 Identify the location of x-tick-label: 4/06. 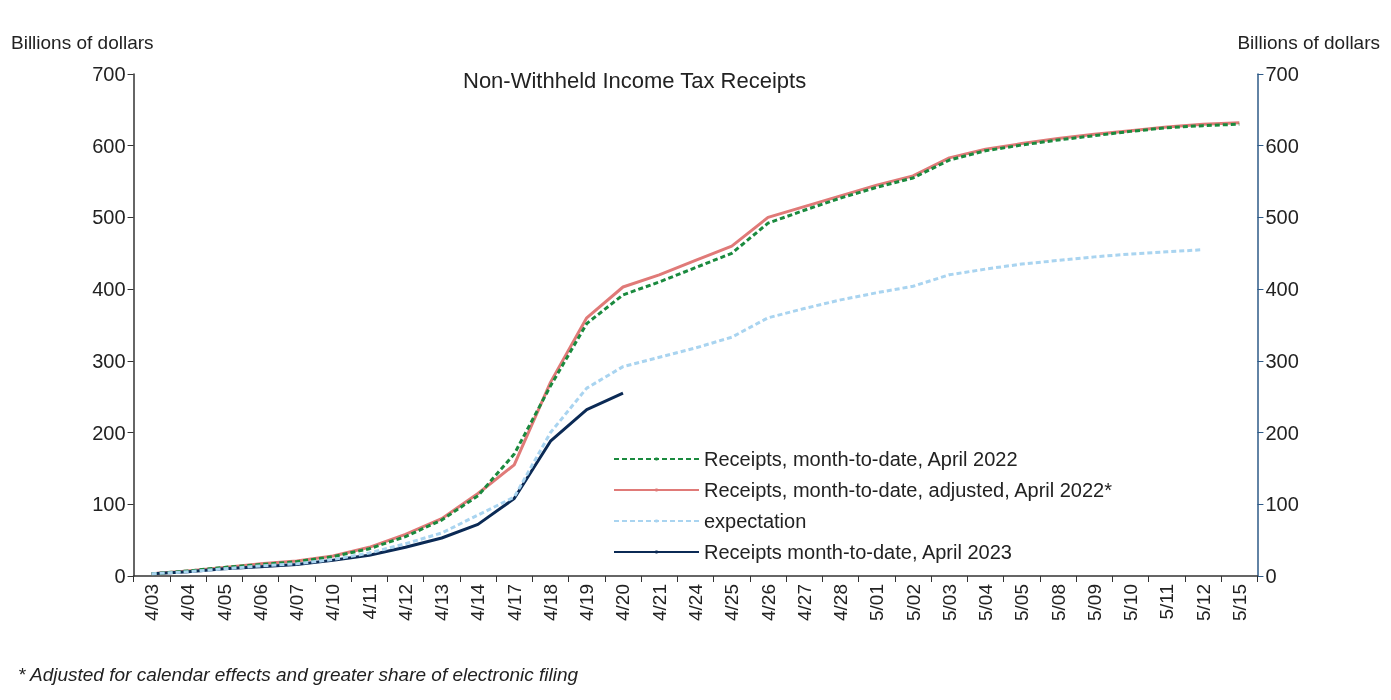
(260, 602).